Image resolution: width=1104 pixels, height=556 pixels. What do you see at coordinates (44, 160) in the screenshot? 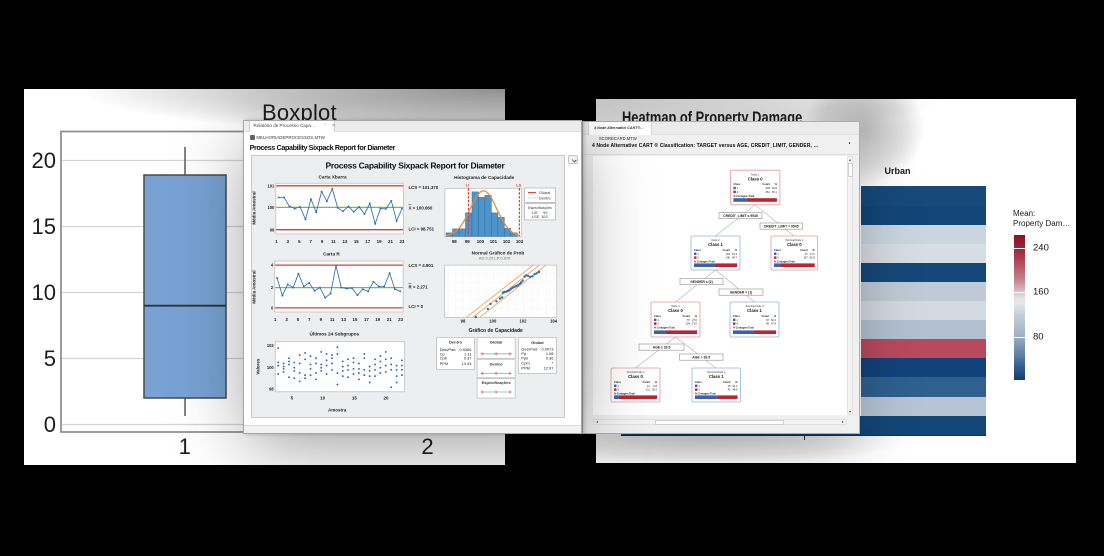
I see `svg-text: 20` at bounding box center [44, 160].